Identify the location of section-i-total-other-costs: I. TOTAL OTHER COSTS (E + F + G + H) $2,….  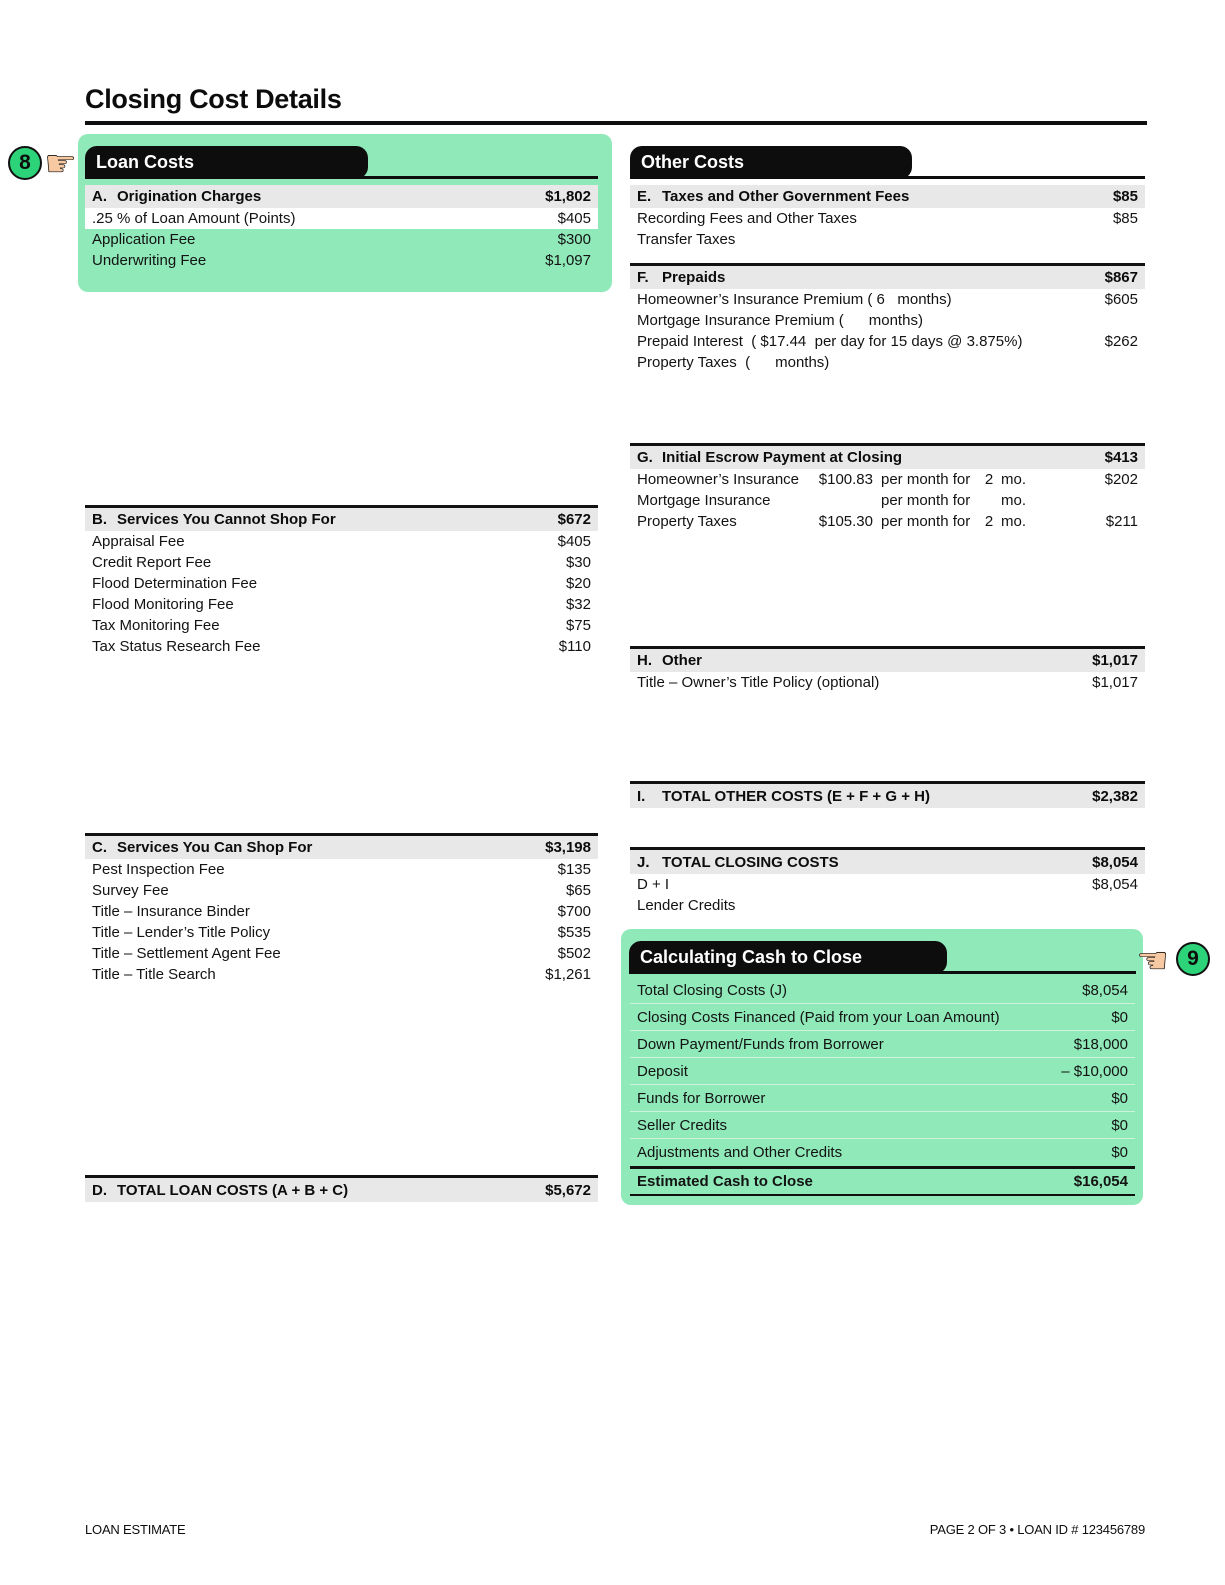
(887, 794).